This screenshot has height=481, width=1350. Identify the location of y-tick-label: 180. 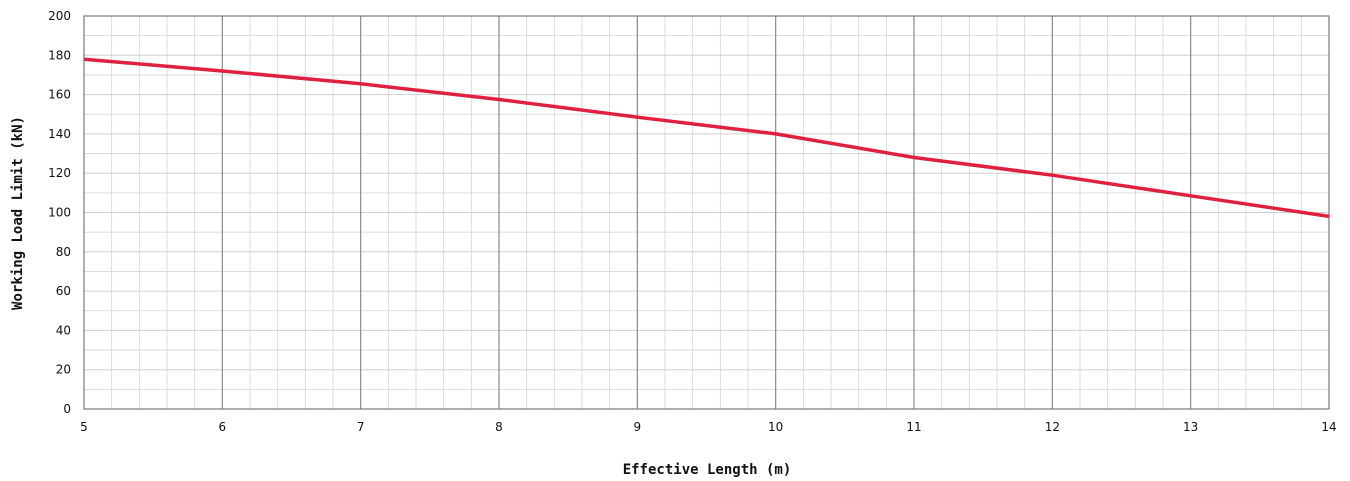
(59, 55).